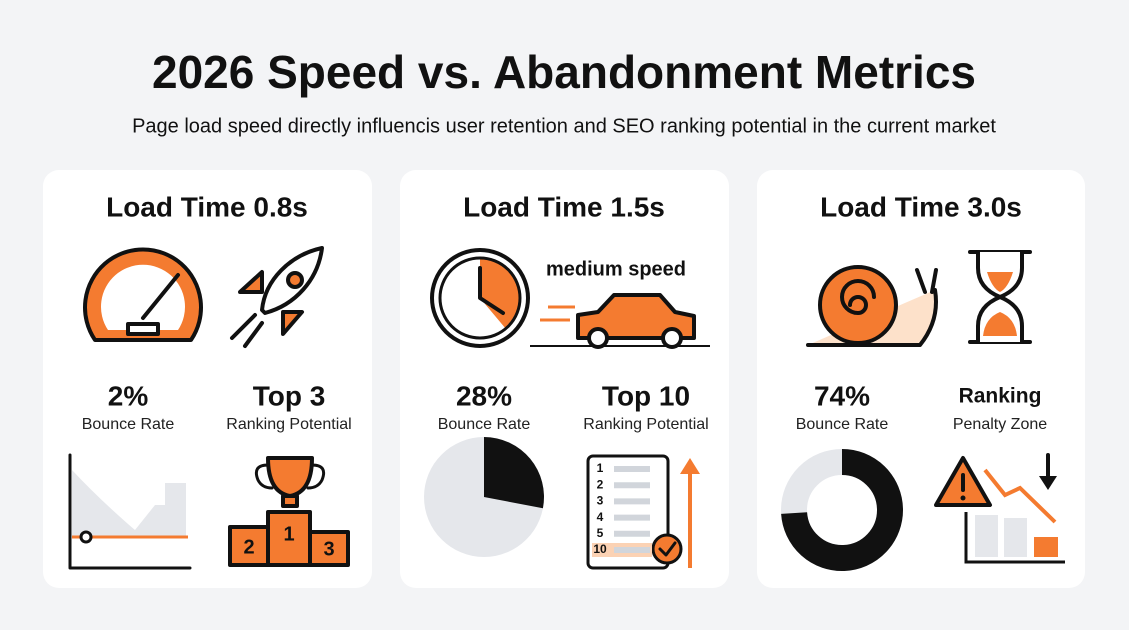  I want to click on card-heading: Load Time 3.0s, so click(921, 206).